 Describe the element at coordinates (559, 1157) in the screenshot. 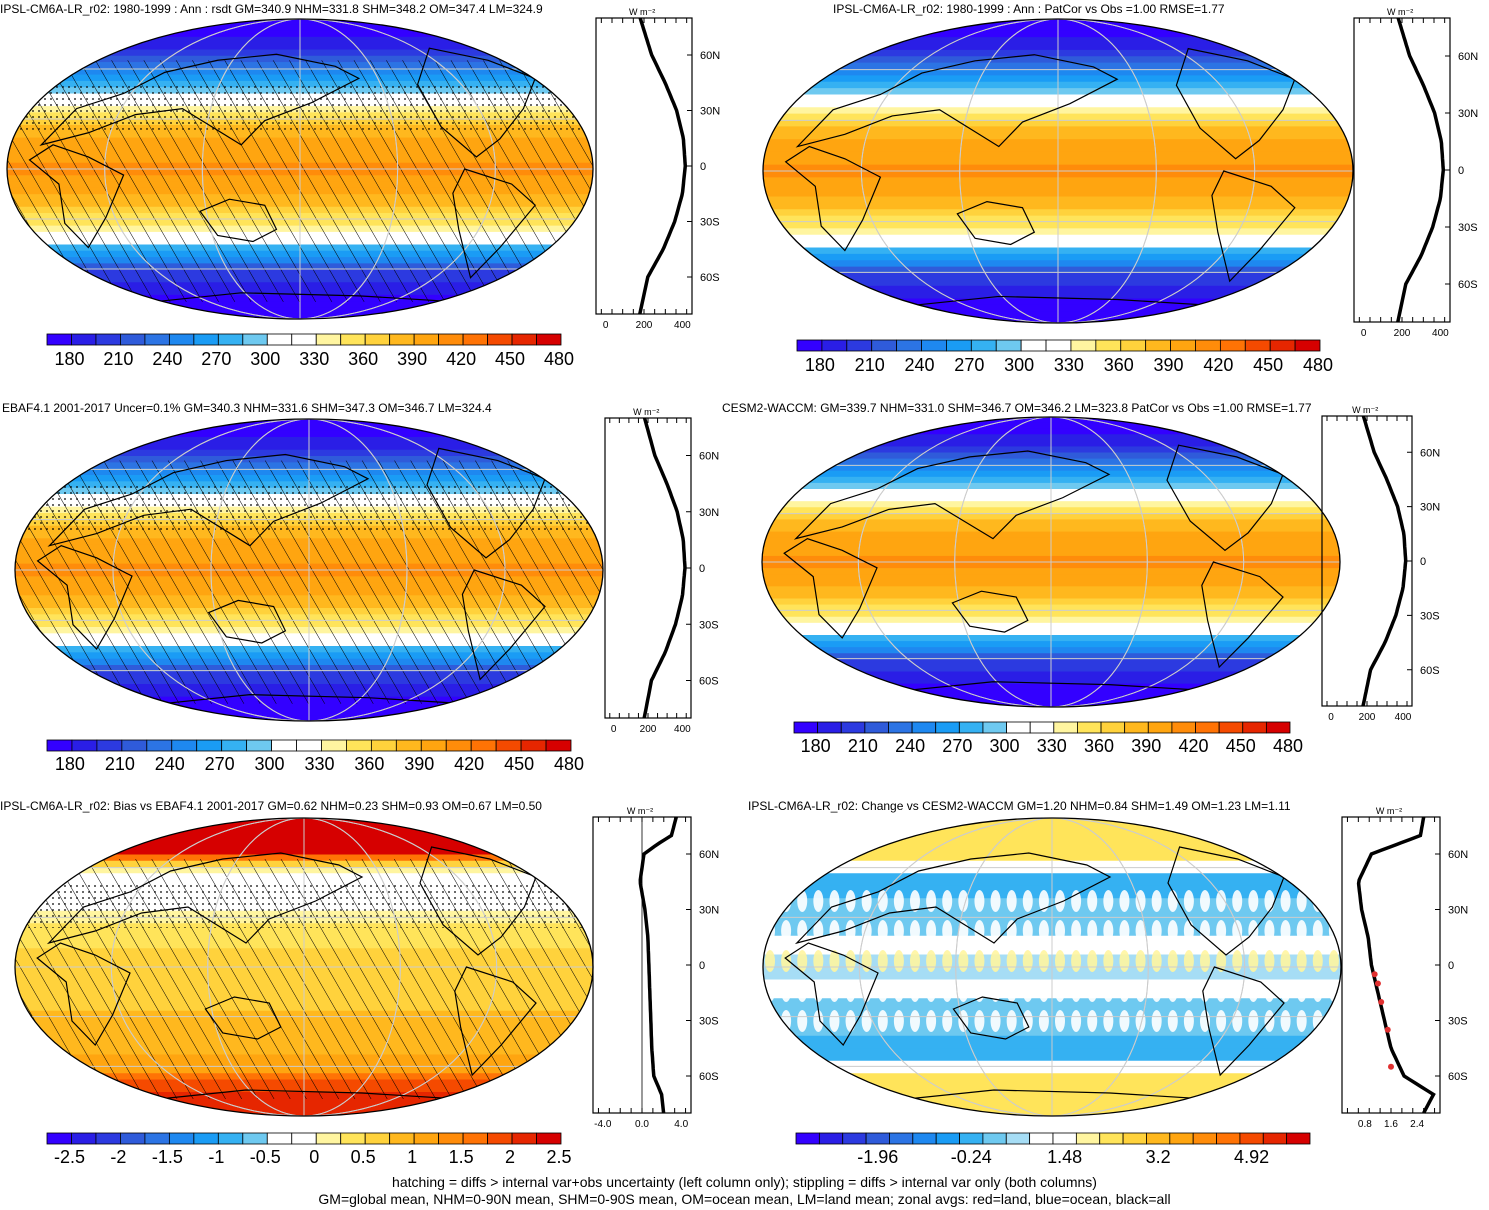

I see `colorbar-label: 2.5` at that location.